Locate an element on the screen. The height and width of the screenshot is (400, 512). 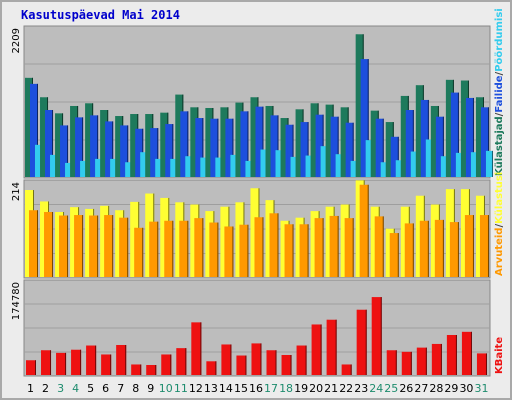
bar-visits-17-hl is located at coordinates (266, 238).